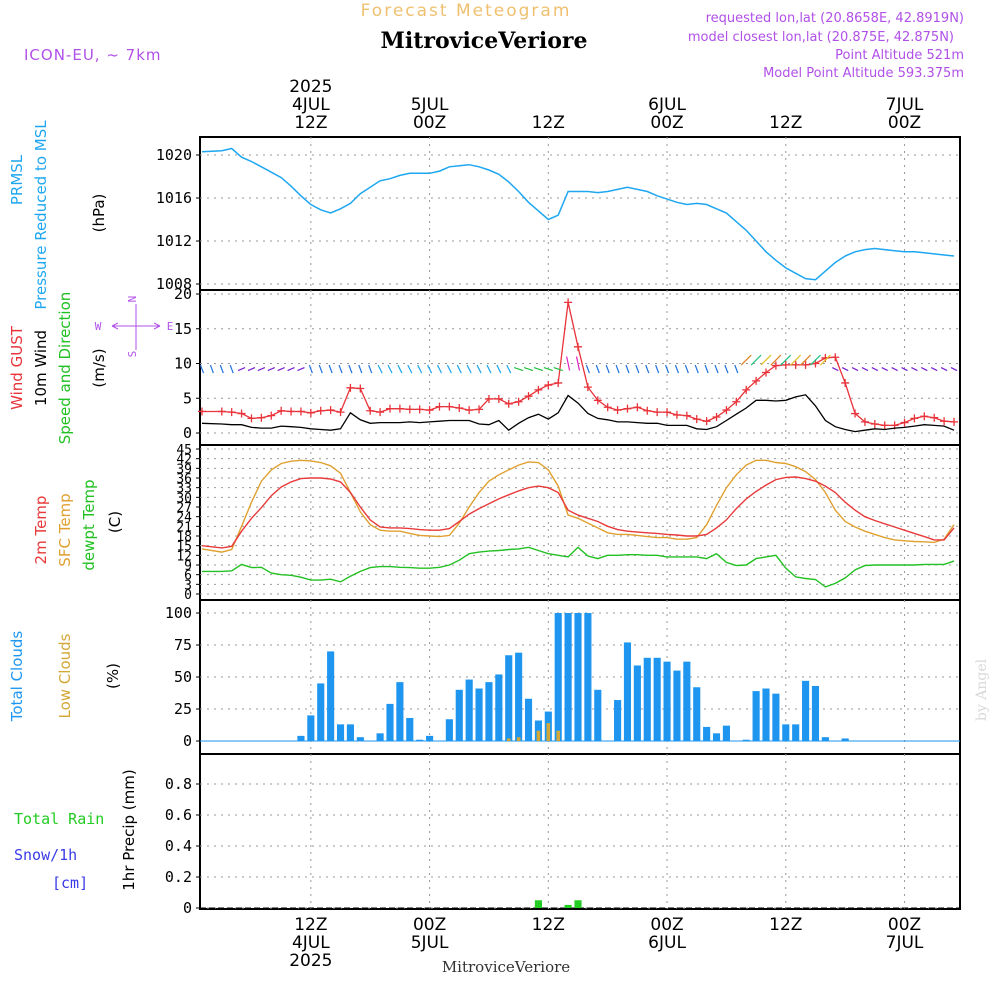  What do you see at coordinates (41, 215) in the screenshot?
I see `label-pressure-msl: Pressure Reduced to MSL` at bounding box center [41, 215].